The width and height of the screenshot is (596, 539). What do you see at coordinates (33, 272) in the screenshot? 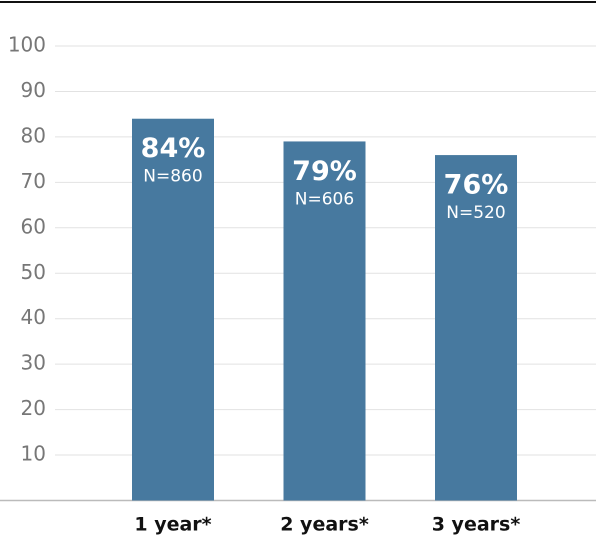
I see `y-tick-label: 50` at bounding box center [33, 272].